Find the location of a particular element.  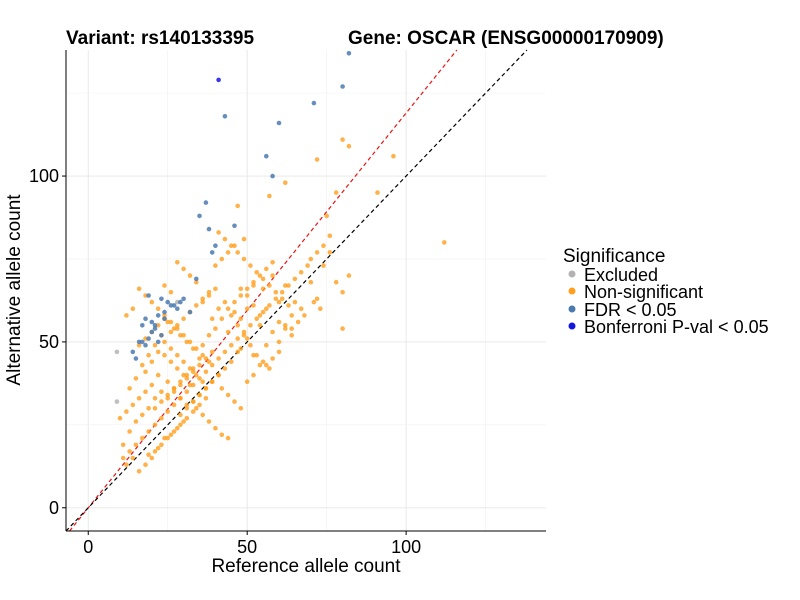

legend-swatch-fdr is located at coordinates (572, 309).